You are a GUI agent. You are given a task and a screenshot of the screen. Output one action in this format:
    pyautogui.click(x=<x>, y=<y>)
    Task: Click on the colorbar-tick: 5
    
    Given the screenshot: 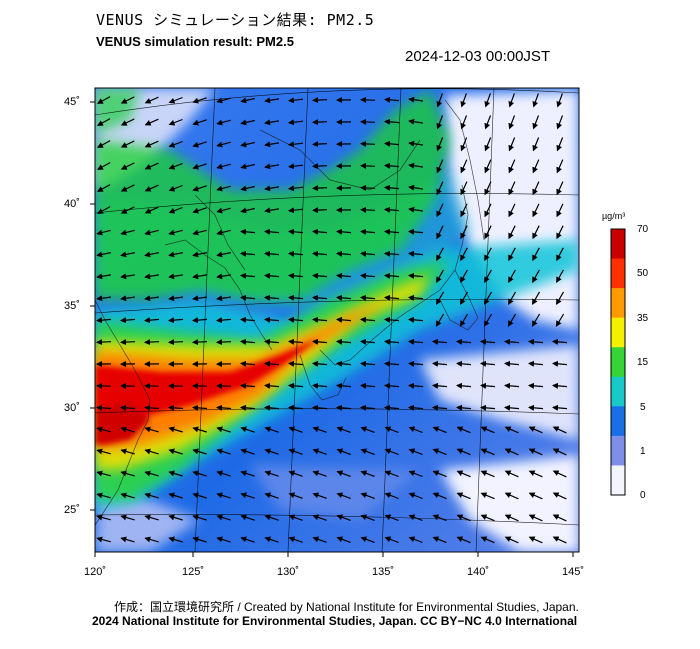 What is the action you would take?
    pyautogui.click(x=643, y=407)
    